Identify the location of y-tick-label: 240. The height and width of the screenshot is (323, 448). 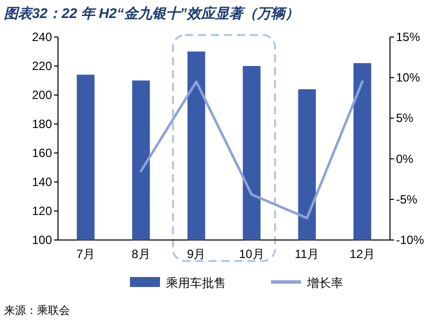
(42, 37).